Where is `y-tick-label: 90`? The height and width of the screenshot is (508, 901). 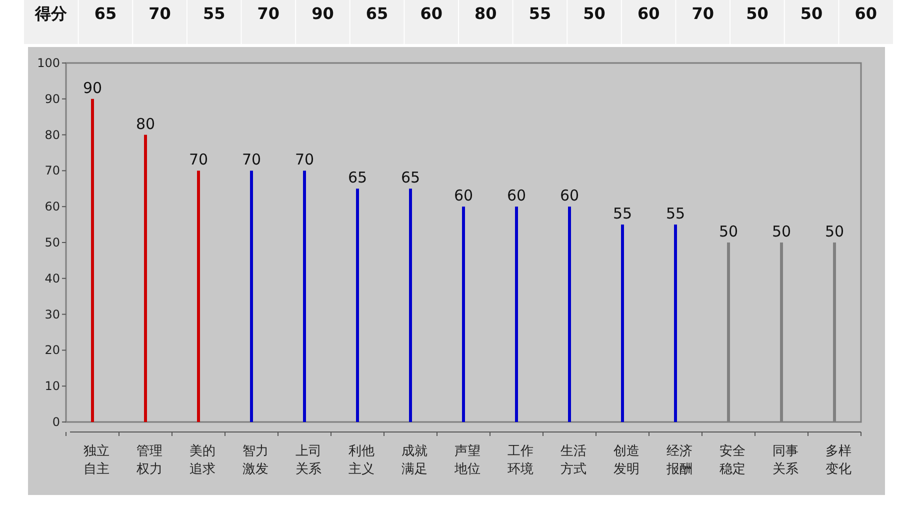
y-tick-label: 90 is located at coordinates (52, 99).